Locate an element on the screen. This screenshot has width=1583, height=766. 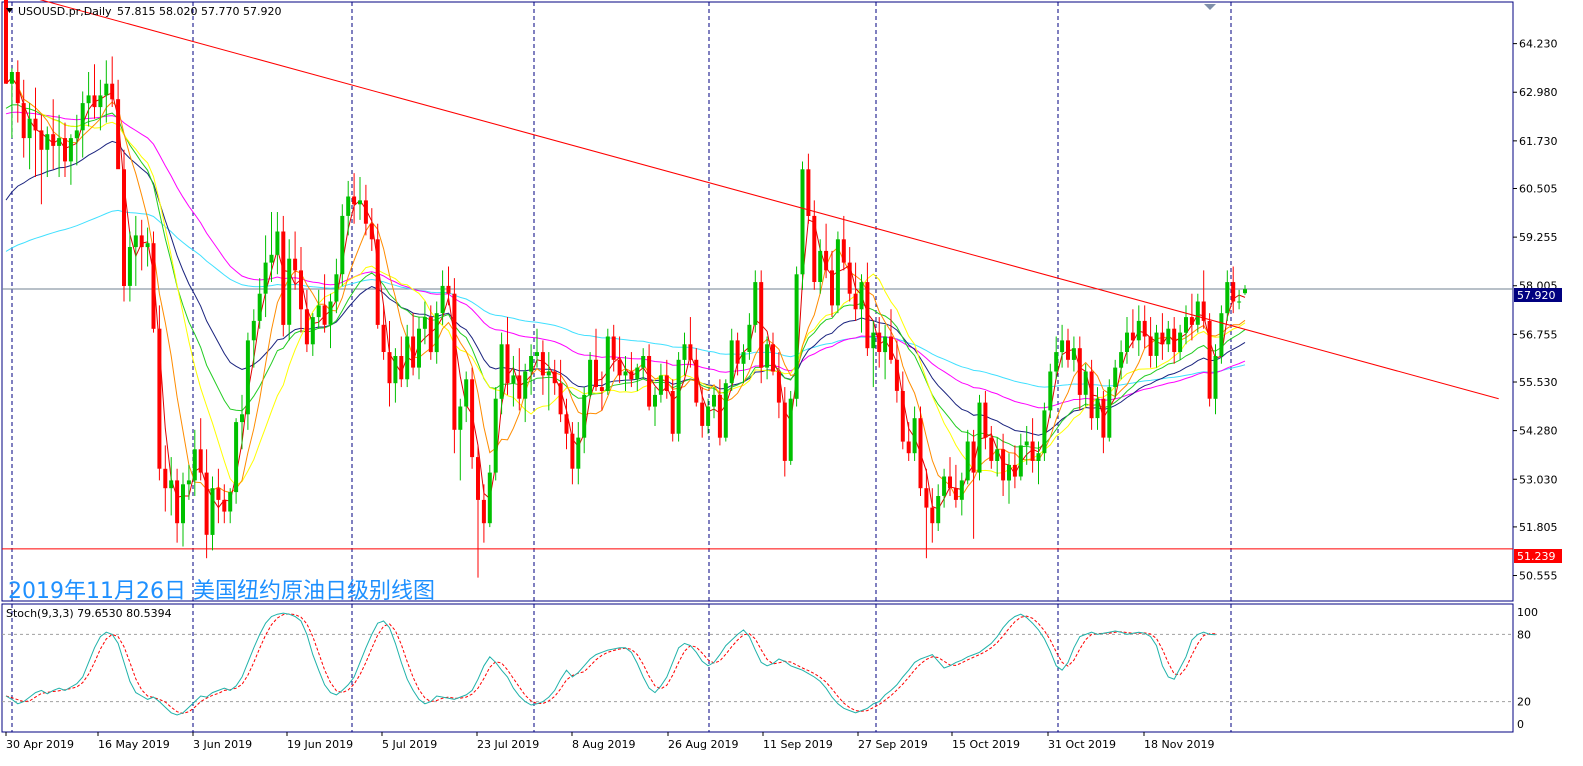
stoch-tick-label: 20 is located at coordinates (1524, 702).